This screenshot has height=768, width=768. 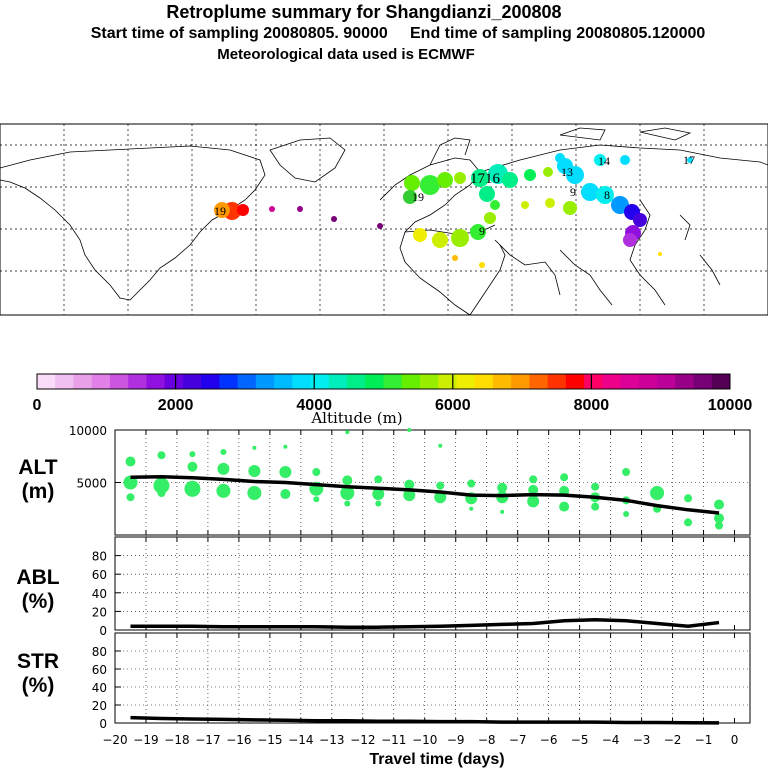 I want to click on colorbar-tick-label: 4000, so click(x=314, y=405).